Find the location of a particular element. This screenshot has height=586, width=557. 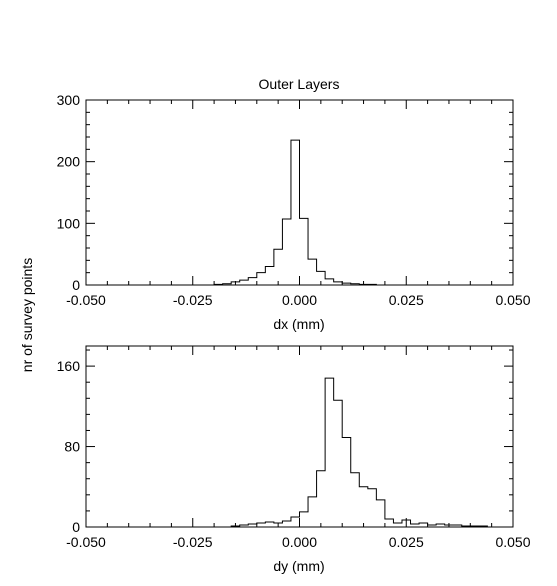

y-tick-label: 160 is located at coordinates (69, 366).